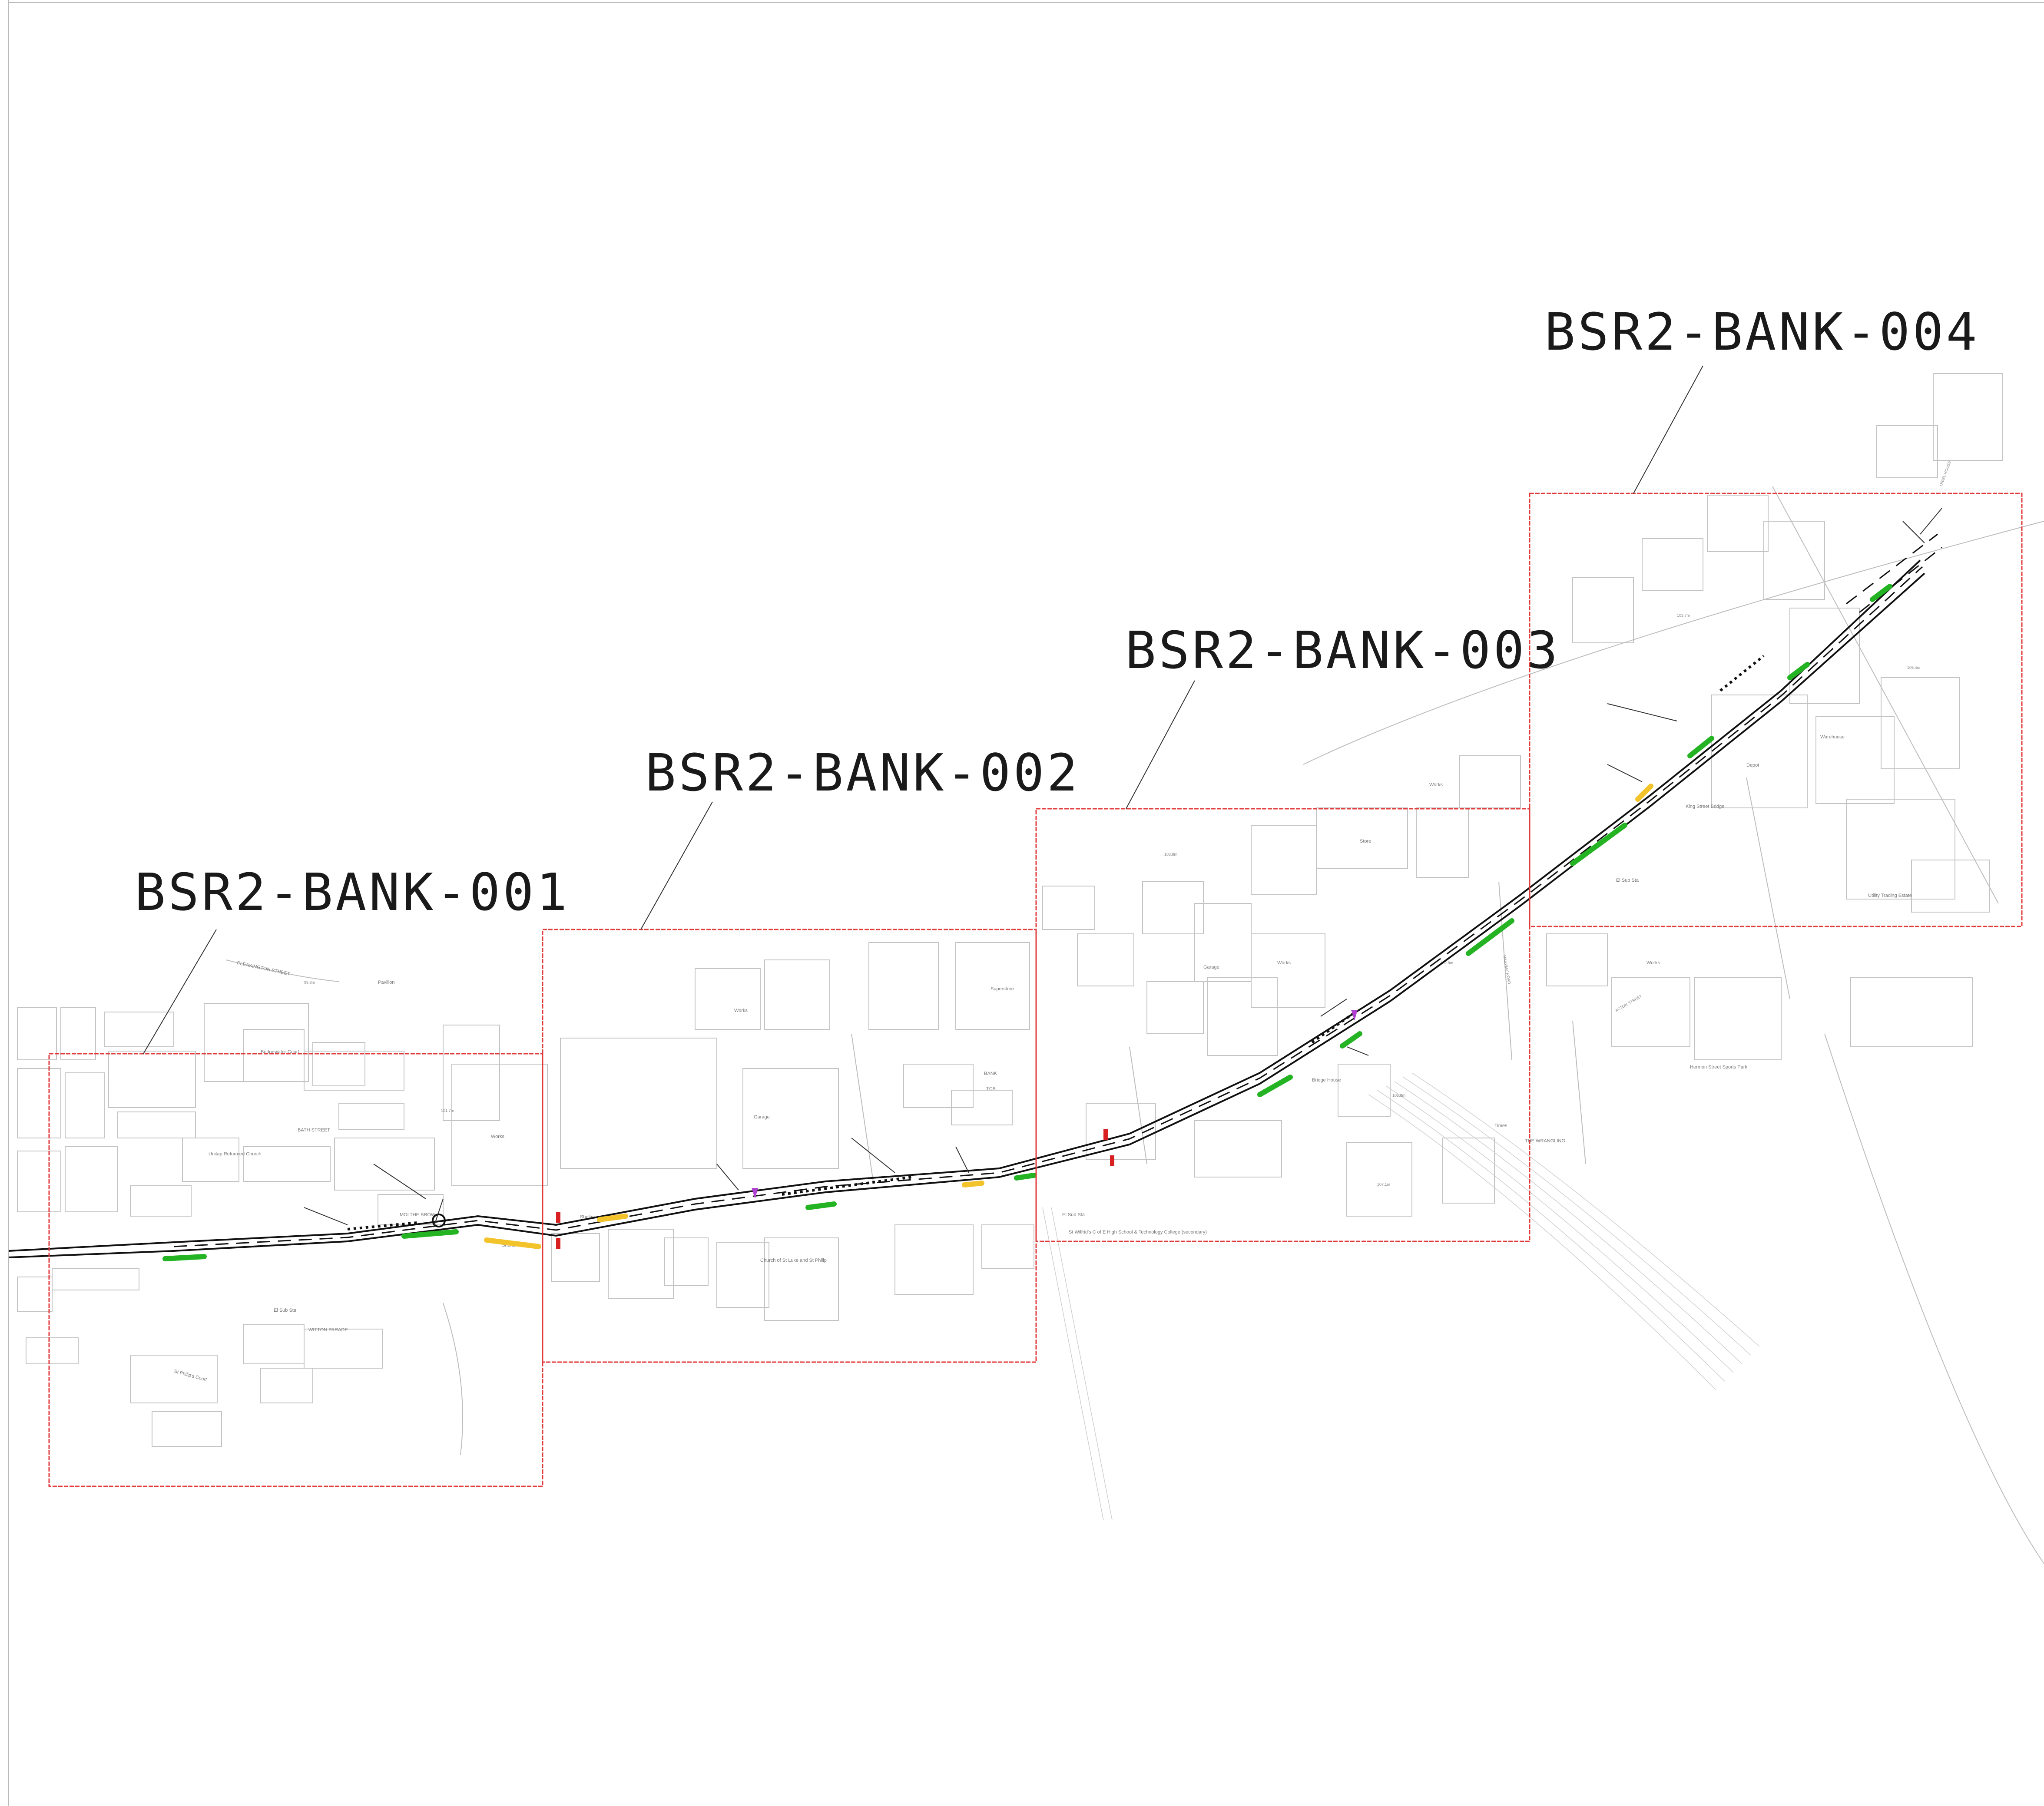  Describe the element at coordinates (386, 983) in the screenshot. I see `place-label: Pavilion` at that location.